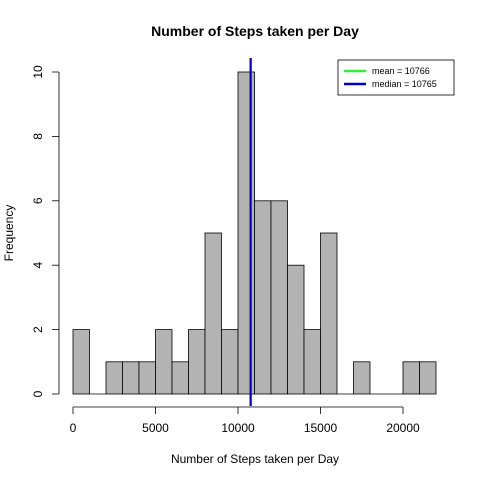 This screenshot has height=480, width=480. I want to click on legend: mean = 10766 median = 10765, so click(396, 77).